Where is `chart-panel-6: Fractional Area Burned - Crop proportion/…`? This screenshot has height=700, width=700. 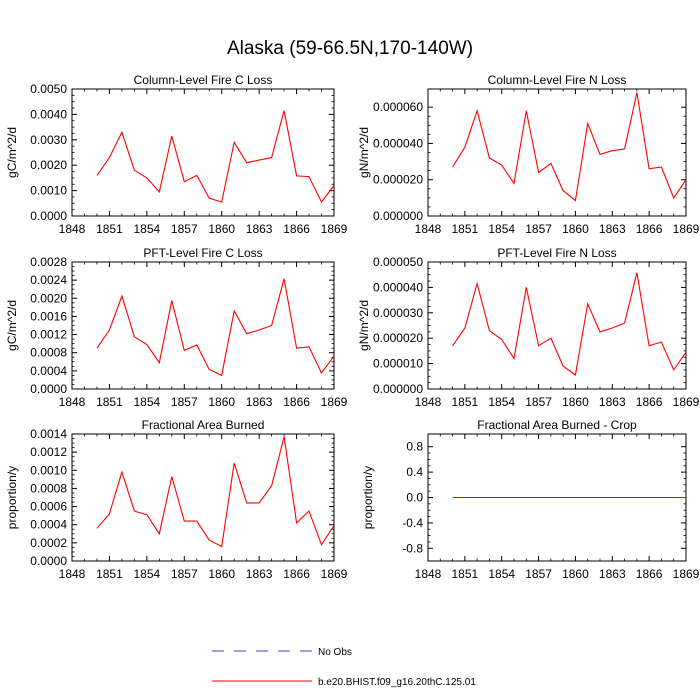 chart-panel-6: Fractional Area Burned - Crop proportion/… is located at coordinates (530, 499).